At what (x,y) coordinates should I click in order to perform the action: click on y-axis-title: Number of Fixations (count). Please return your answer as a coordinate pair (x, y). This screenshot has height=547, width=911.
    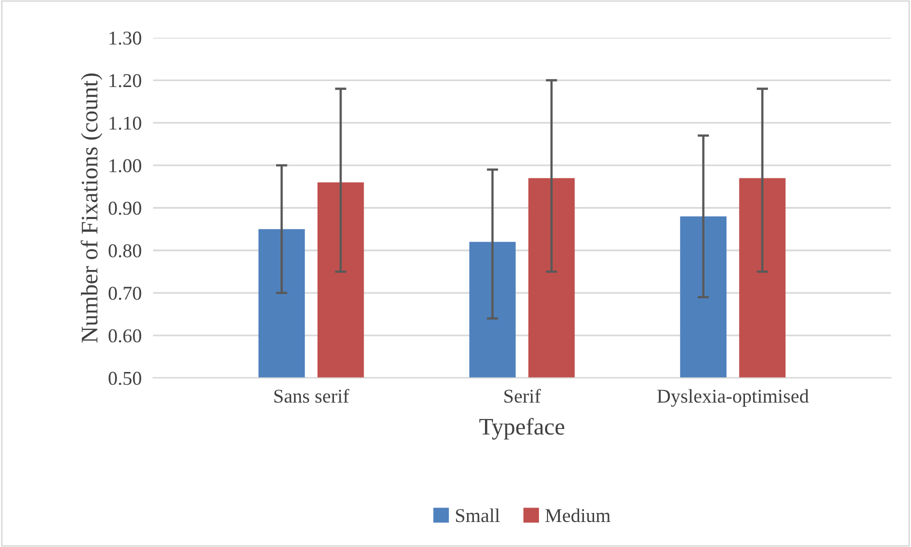
    Looking at the image, I should click on (91, 208).